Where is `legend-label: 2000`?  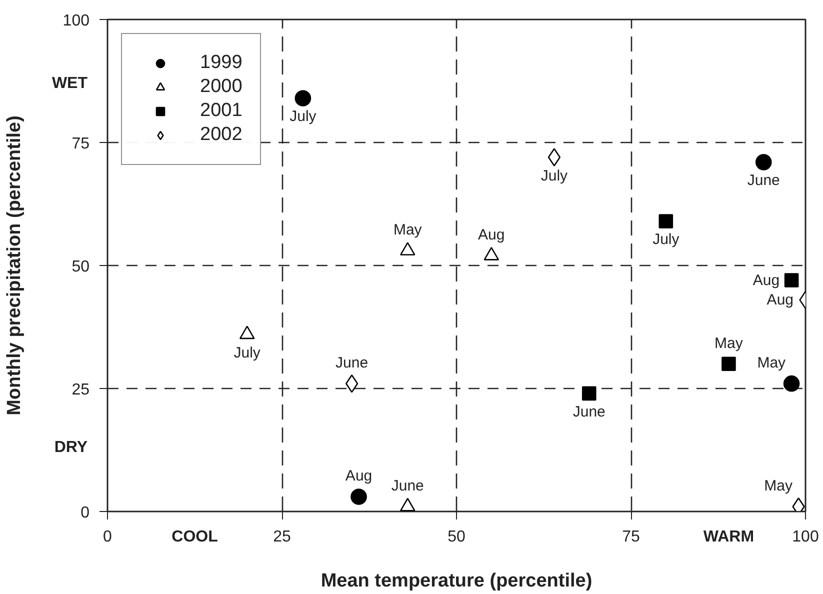
legend-label: 2000 is located at coordinates (221, 87).